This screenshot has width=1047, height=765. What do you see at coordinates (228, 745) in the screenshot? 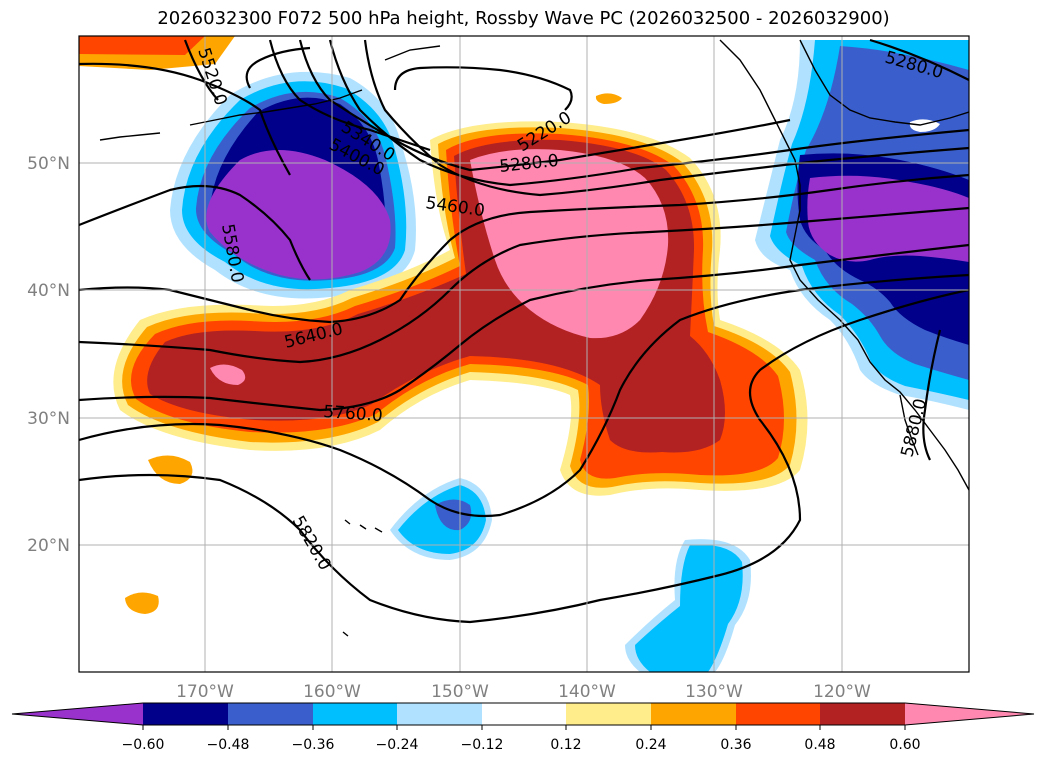
I see `colorbar-label-neg048: −0.48` at bounding box center [228, 745].